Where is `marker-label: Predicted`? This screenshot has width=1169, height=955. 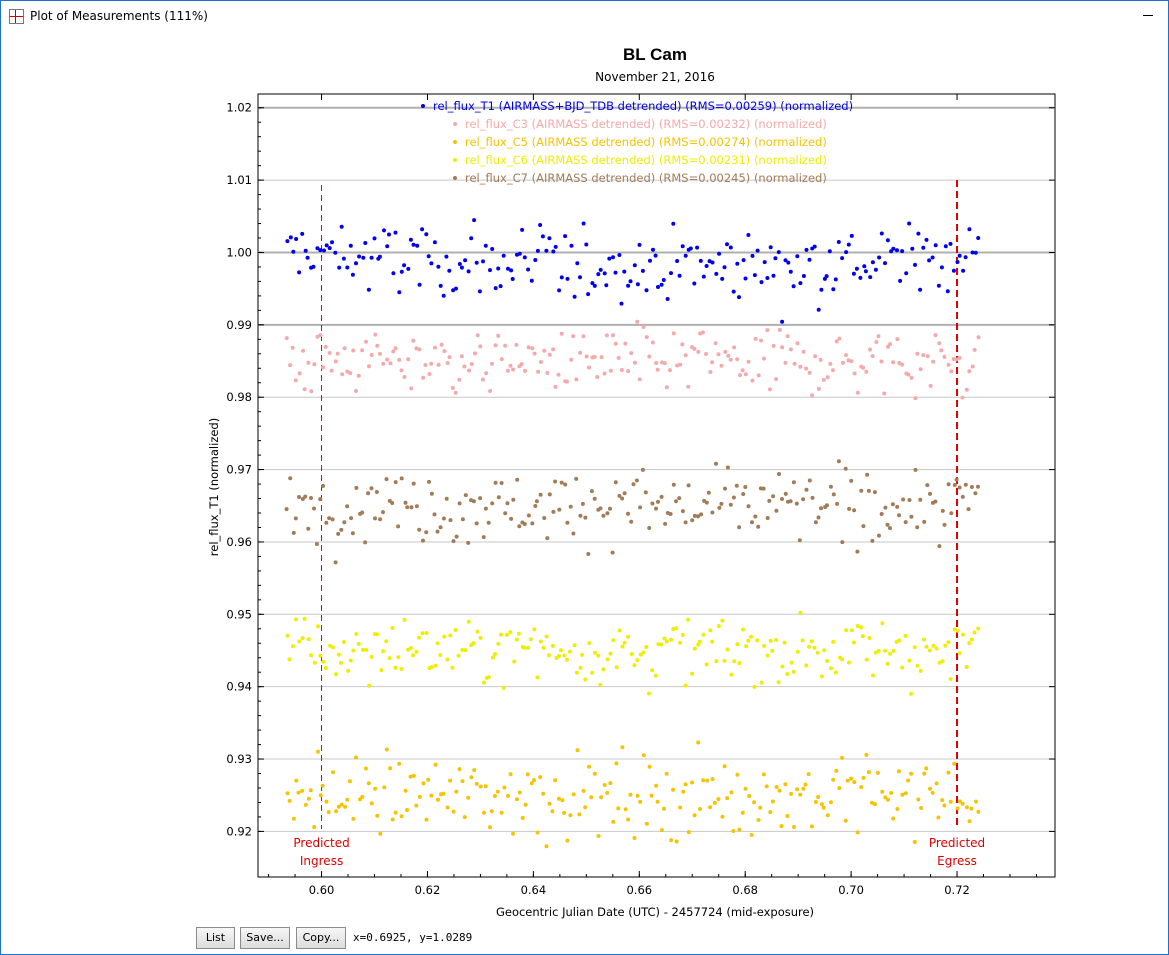 marker-label: Predicted is located at coordinates (957, 843).